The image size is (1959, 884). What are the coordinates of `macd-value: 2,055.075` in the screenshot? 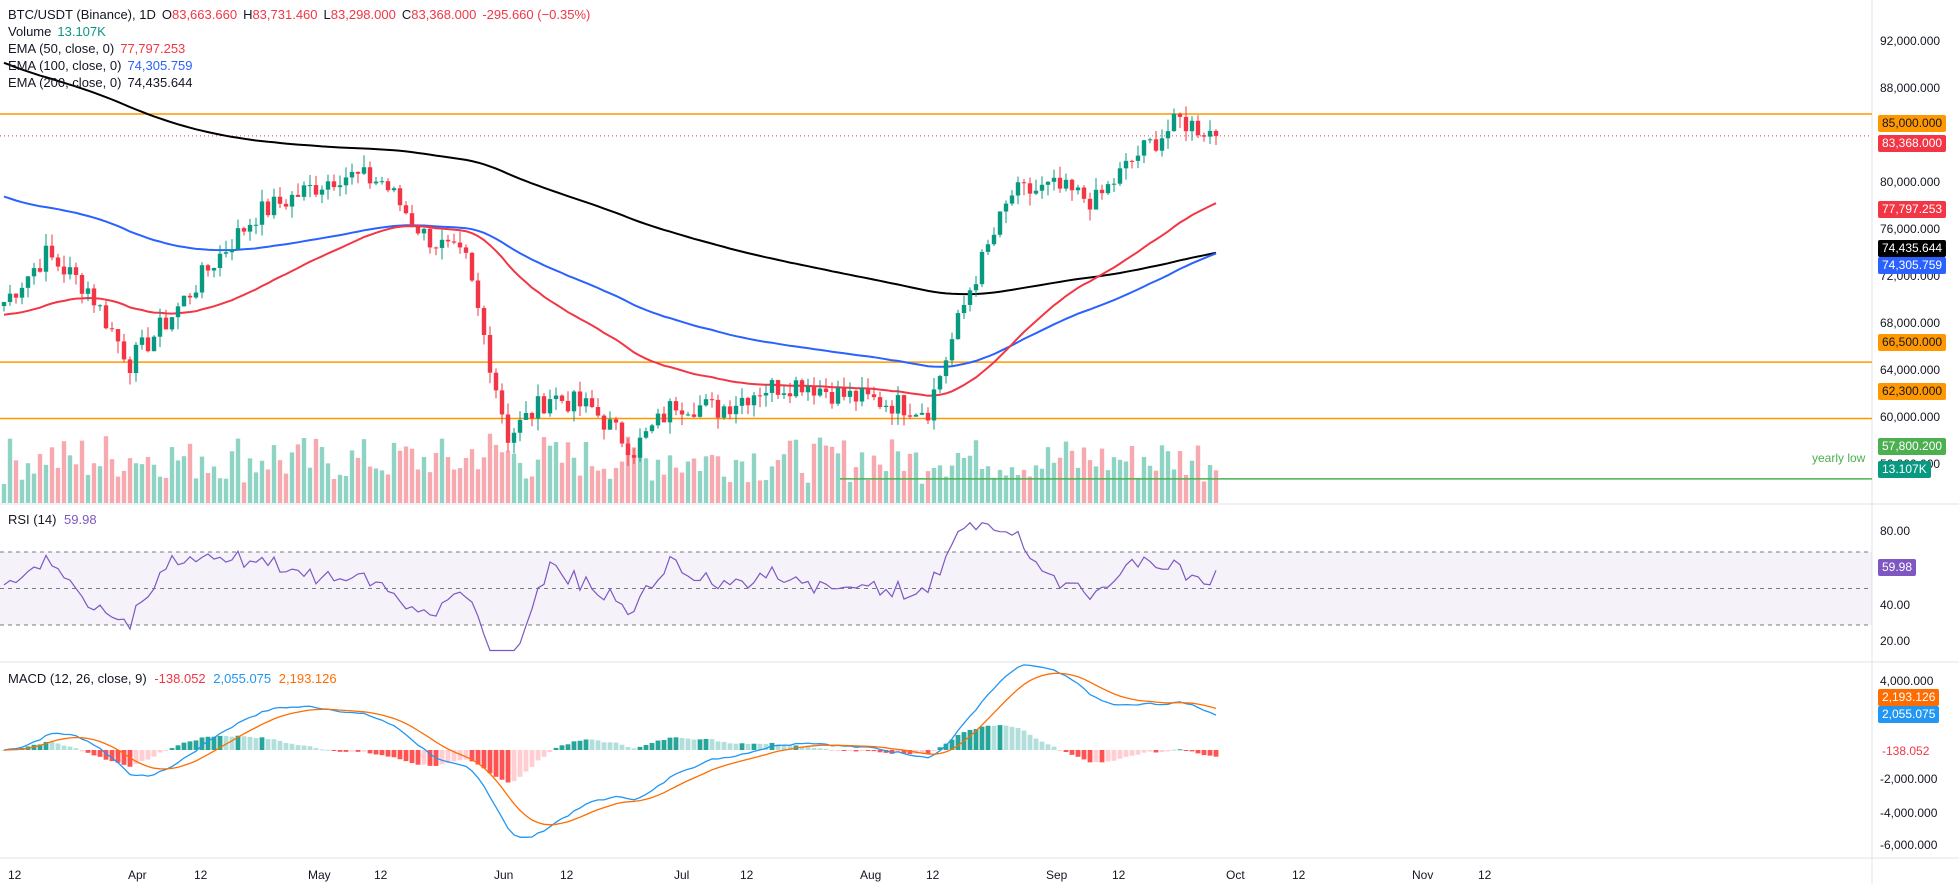 It's located at (242, 678).